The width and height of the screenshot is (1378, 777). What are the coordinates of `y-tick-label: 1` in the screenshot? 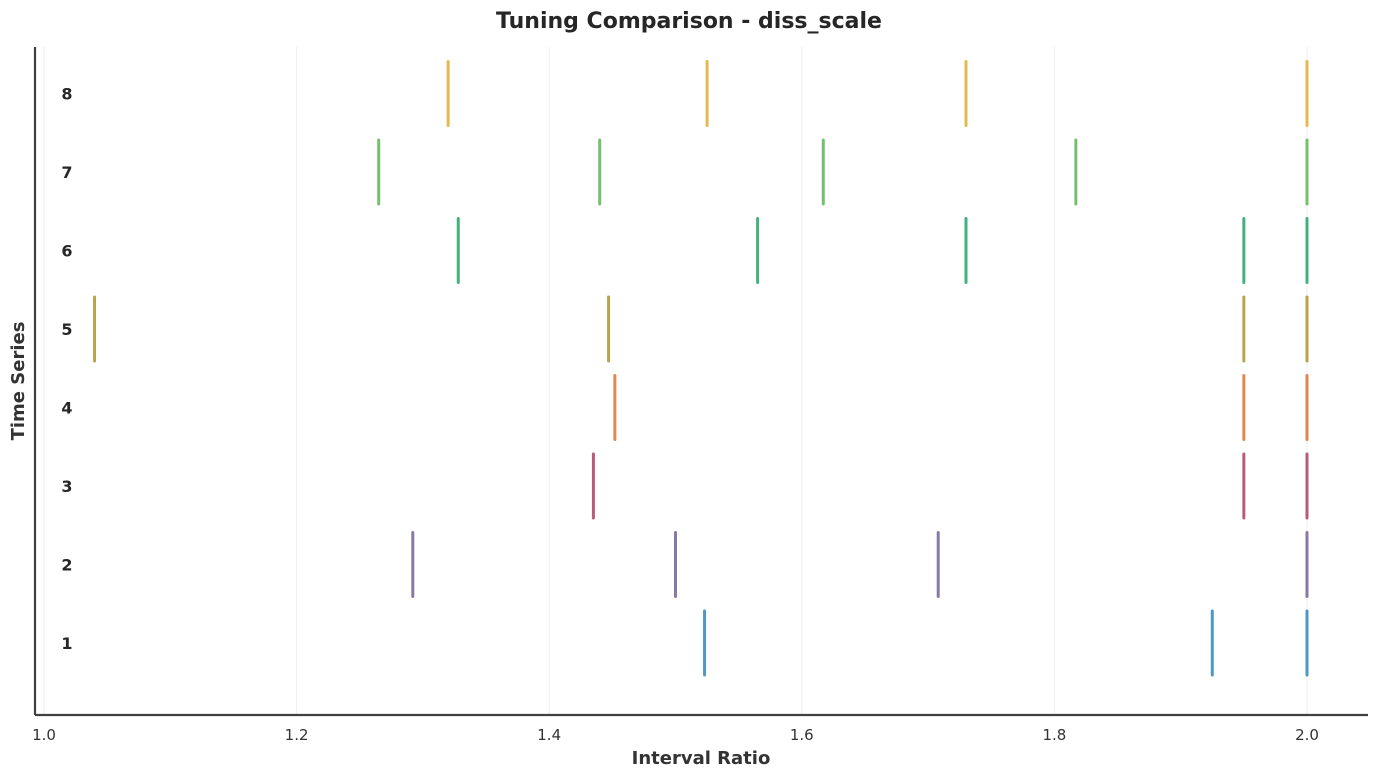 It's located at (66, 643).